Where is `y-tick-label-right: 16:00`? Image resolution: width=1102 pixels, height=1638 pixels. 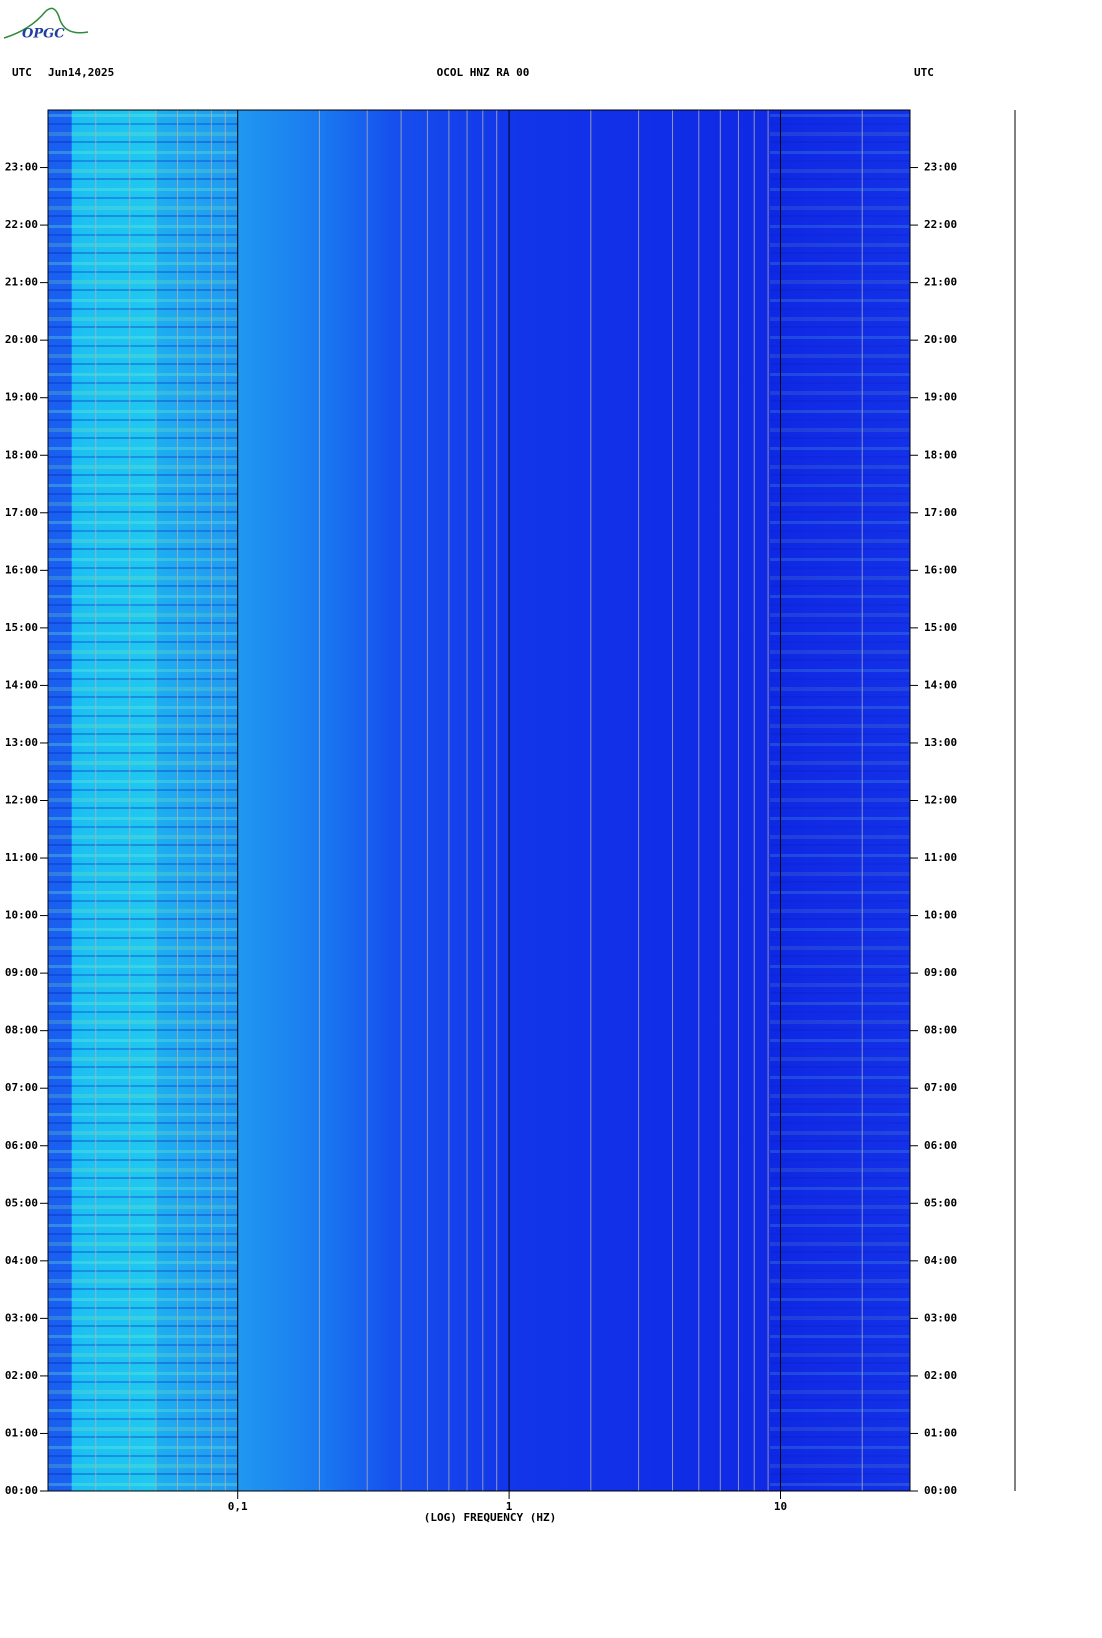
y-tick-label-right: 16:00 is located at coordinates (940, 569).